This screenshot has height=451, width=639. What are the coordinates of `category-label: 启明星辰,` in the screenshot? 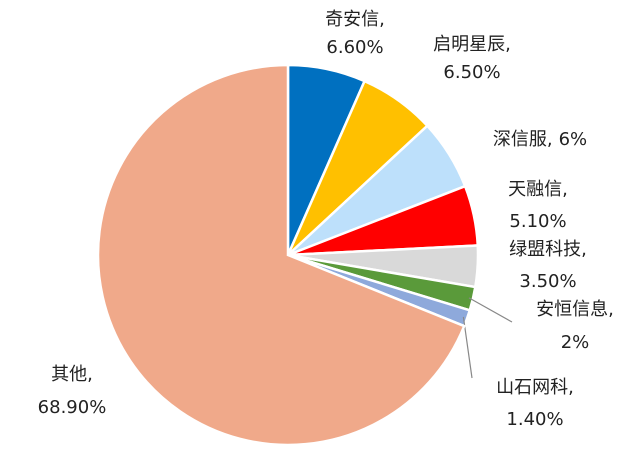 It's located at (472, 44).